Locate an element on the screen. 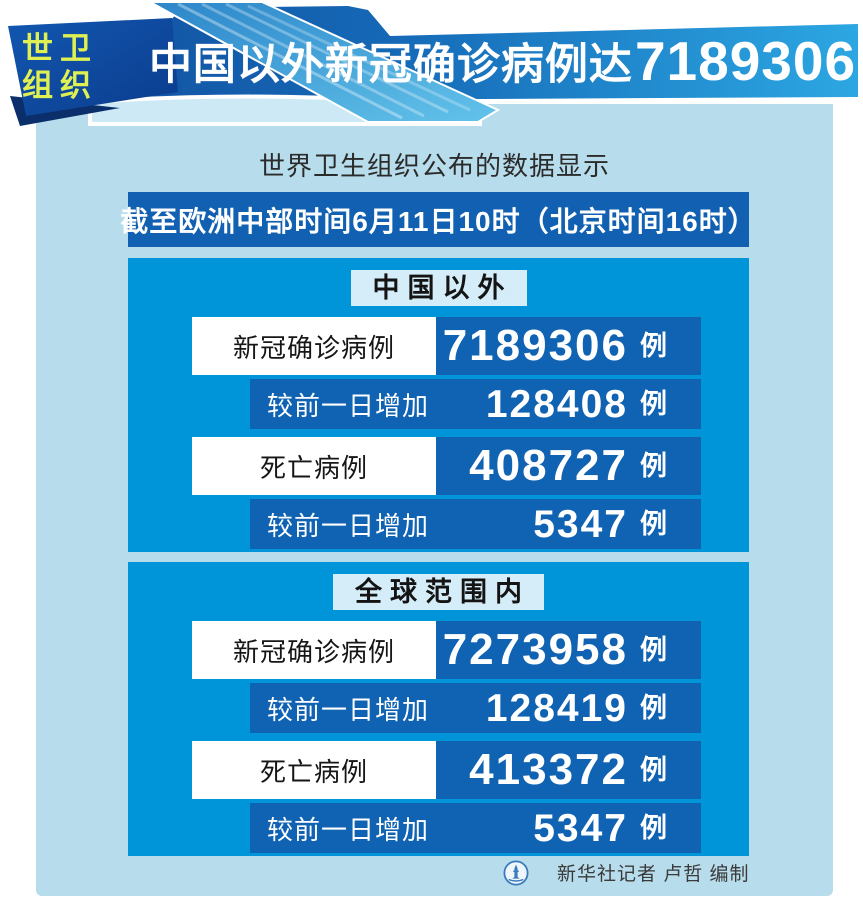 Image resolution: width=863 pixels, height=900 pixels. ribbon-band is located at coordinates (325, 62).